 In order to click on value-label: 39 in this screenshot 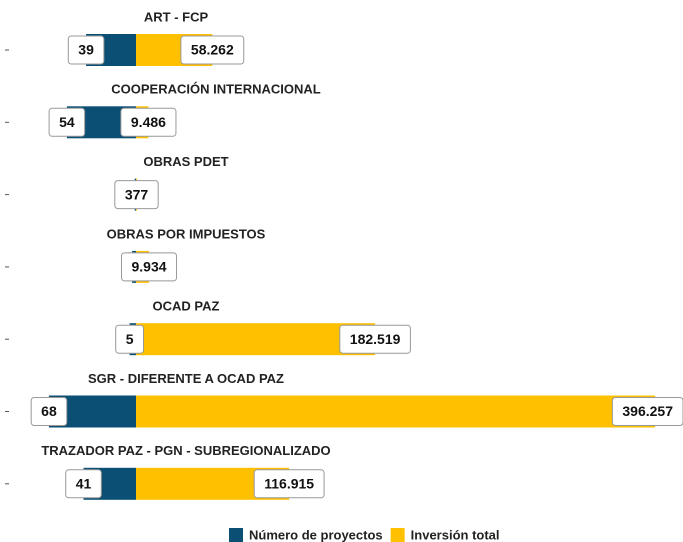, I will do `click(86, 50)`.